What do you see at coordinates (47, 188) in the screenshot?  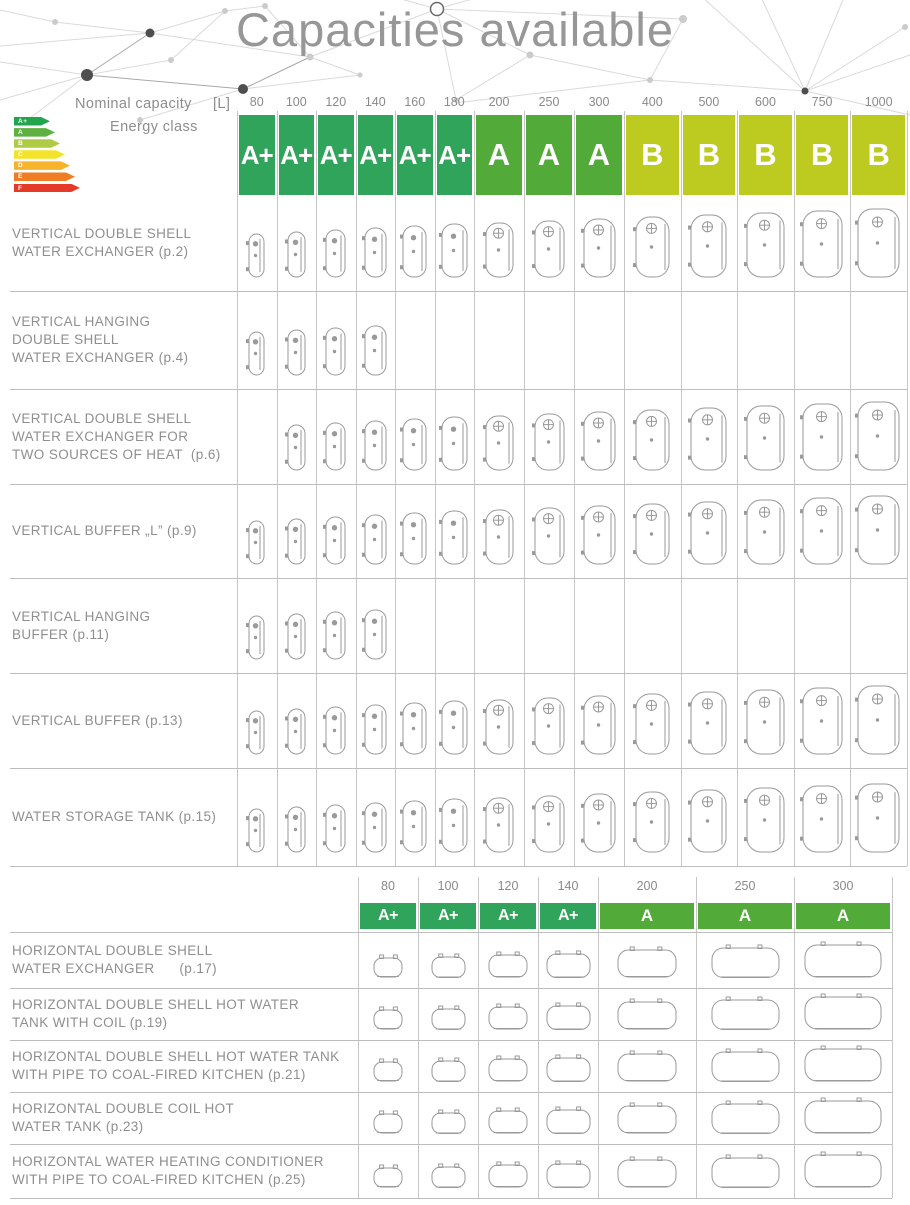 I see `energy-scale-arrow-f: F` at bounding box center [47, 188].